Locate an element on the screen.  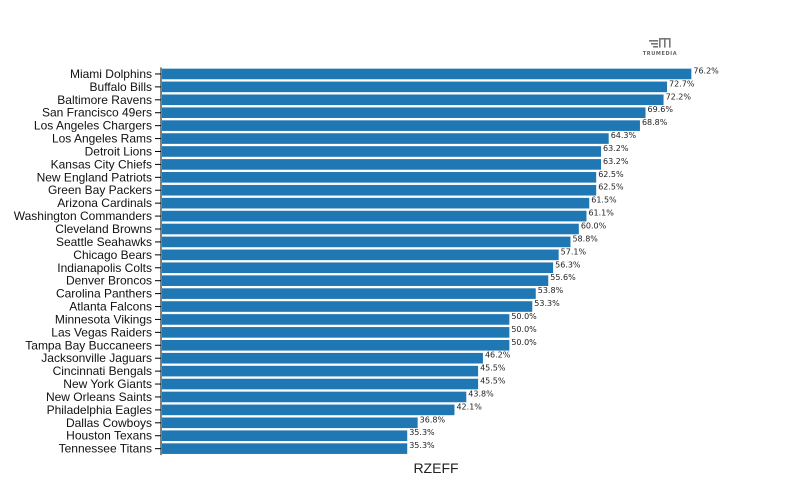
y-tick-label: Dallas Cowboys is located at coordinates (109, 423).